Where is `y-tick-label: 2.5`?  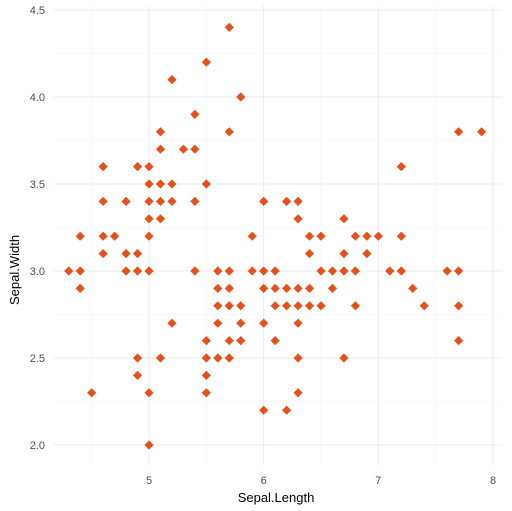
y-tick-label: 2.5 is located at coordinates (37, 359).